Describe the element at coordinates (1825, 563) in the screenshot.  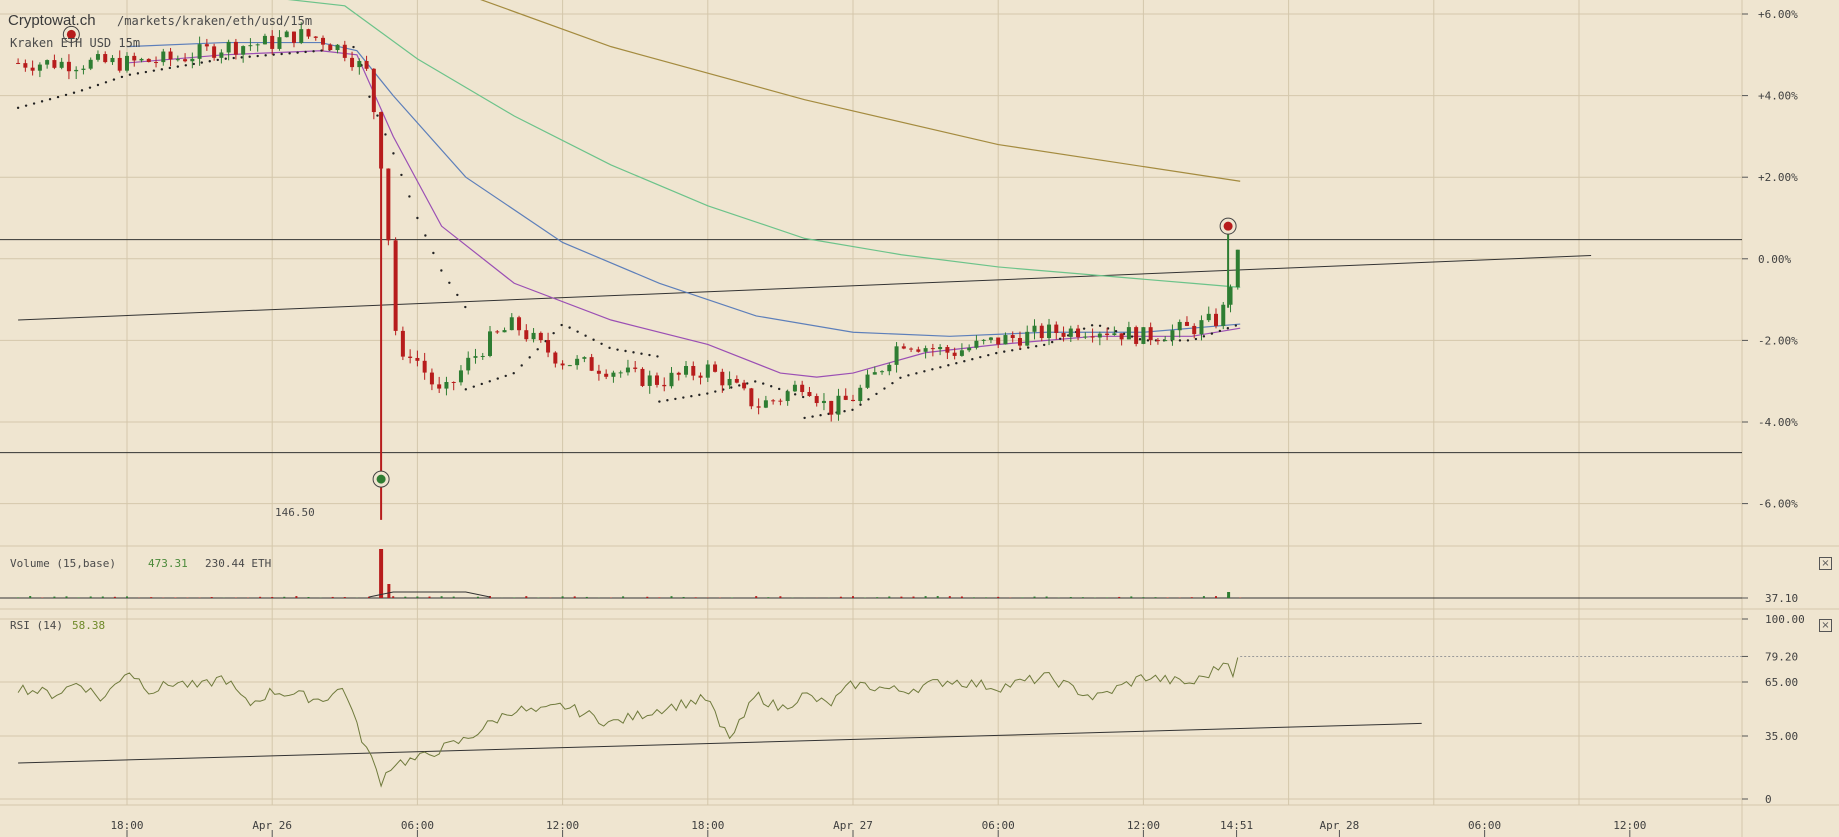
I see `close-volume-panel-button: ×` at that location.